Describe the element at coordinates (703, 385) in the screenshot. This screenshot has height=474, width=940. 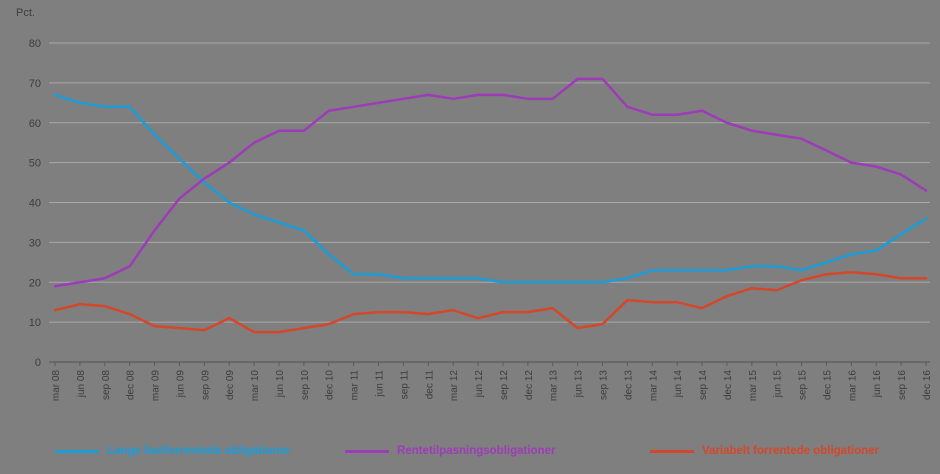
I see `x-axis-label: sep 14` at that location.